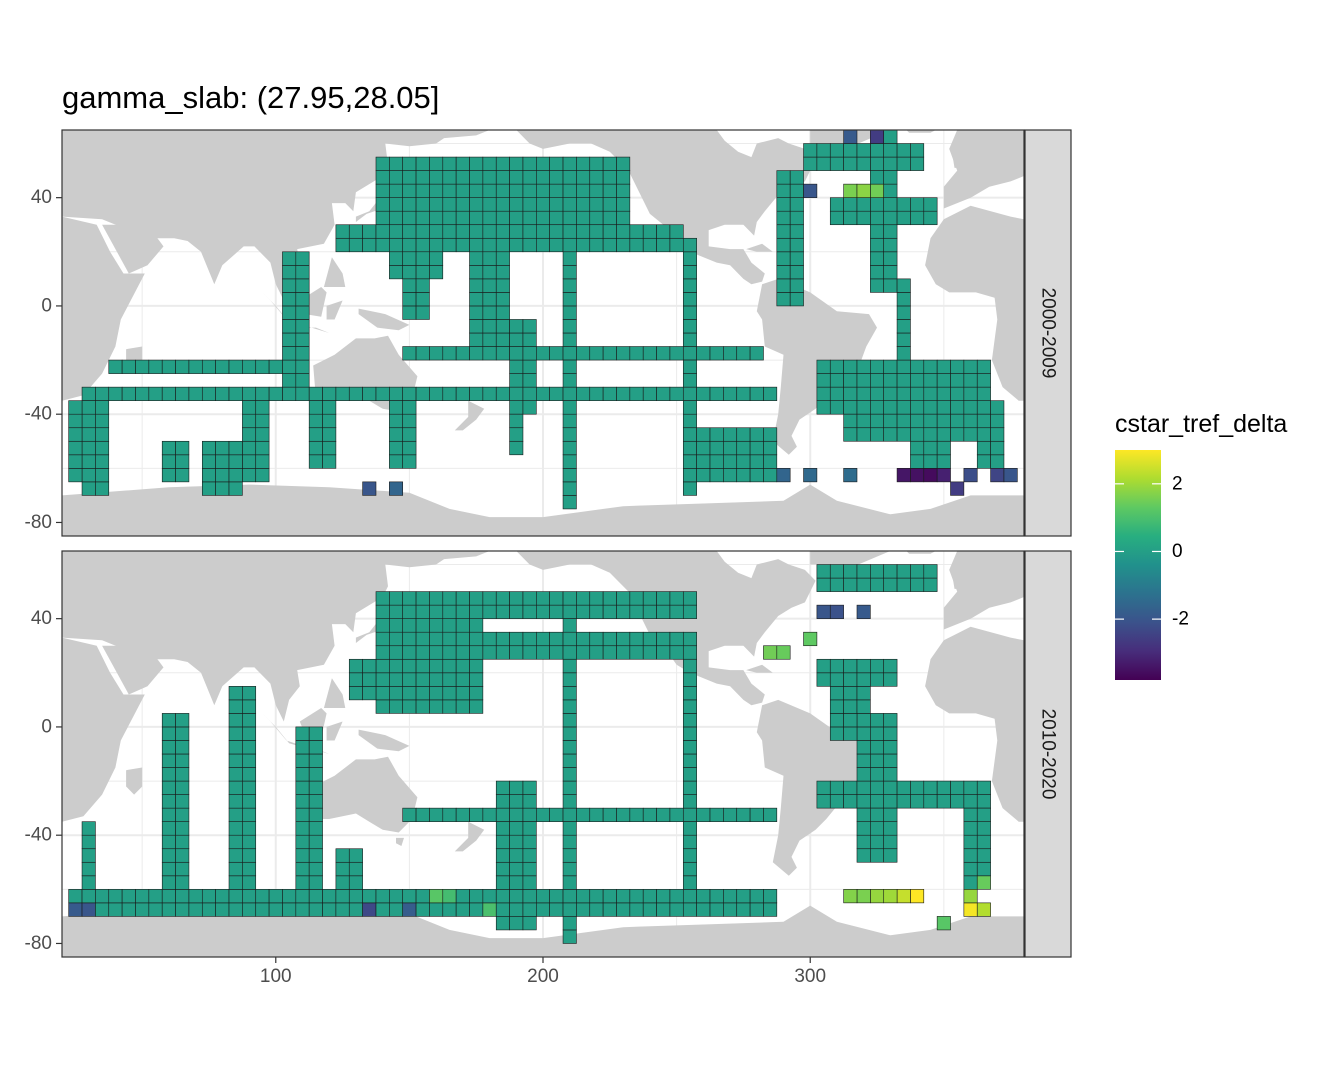 The image size is (1344, 1075). Describe the element at coordinates (1048, 754) in the screenshot. I see `facet-strip-label: 2010-2020` at that location.